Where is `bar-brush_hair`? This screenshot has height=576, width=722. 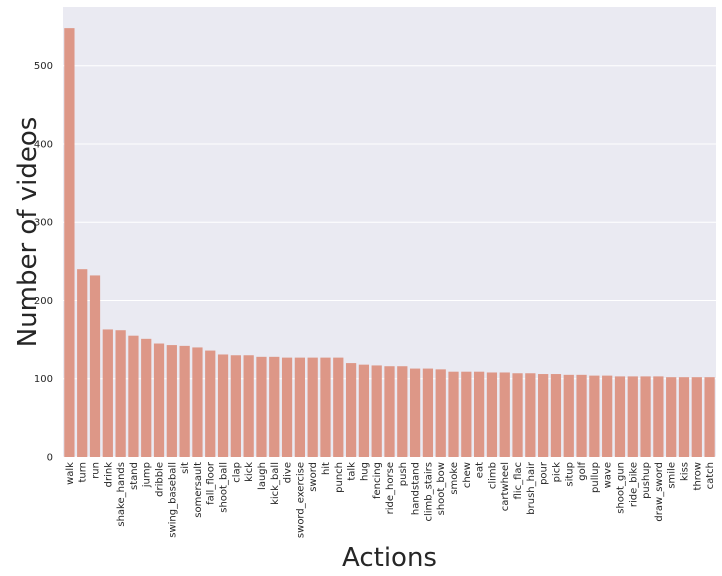 bar-brush_hair is located at coordinates (530, 415).